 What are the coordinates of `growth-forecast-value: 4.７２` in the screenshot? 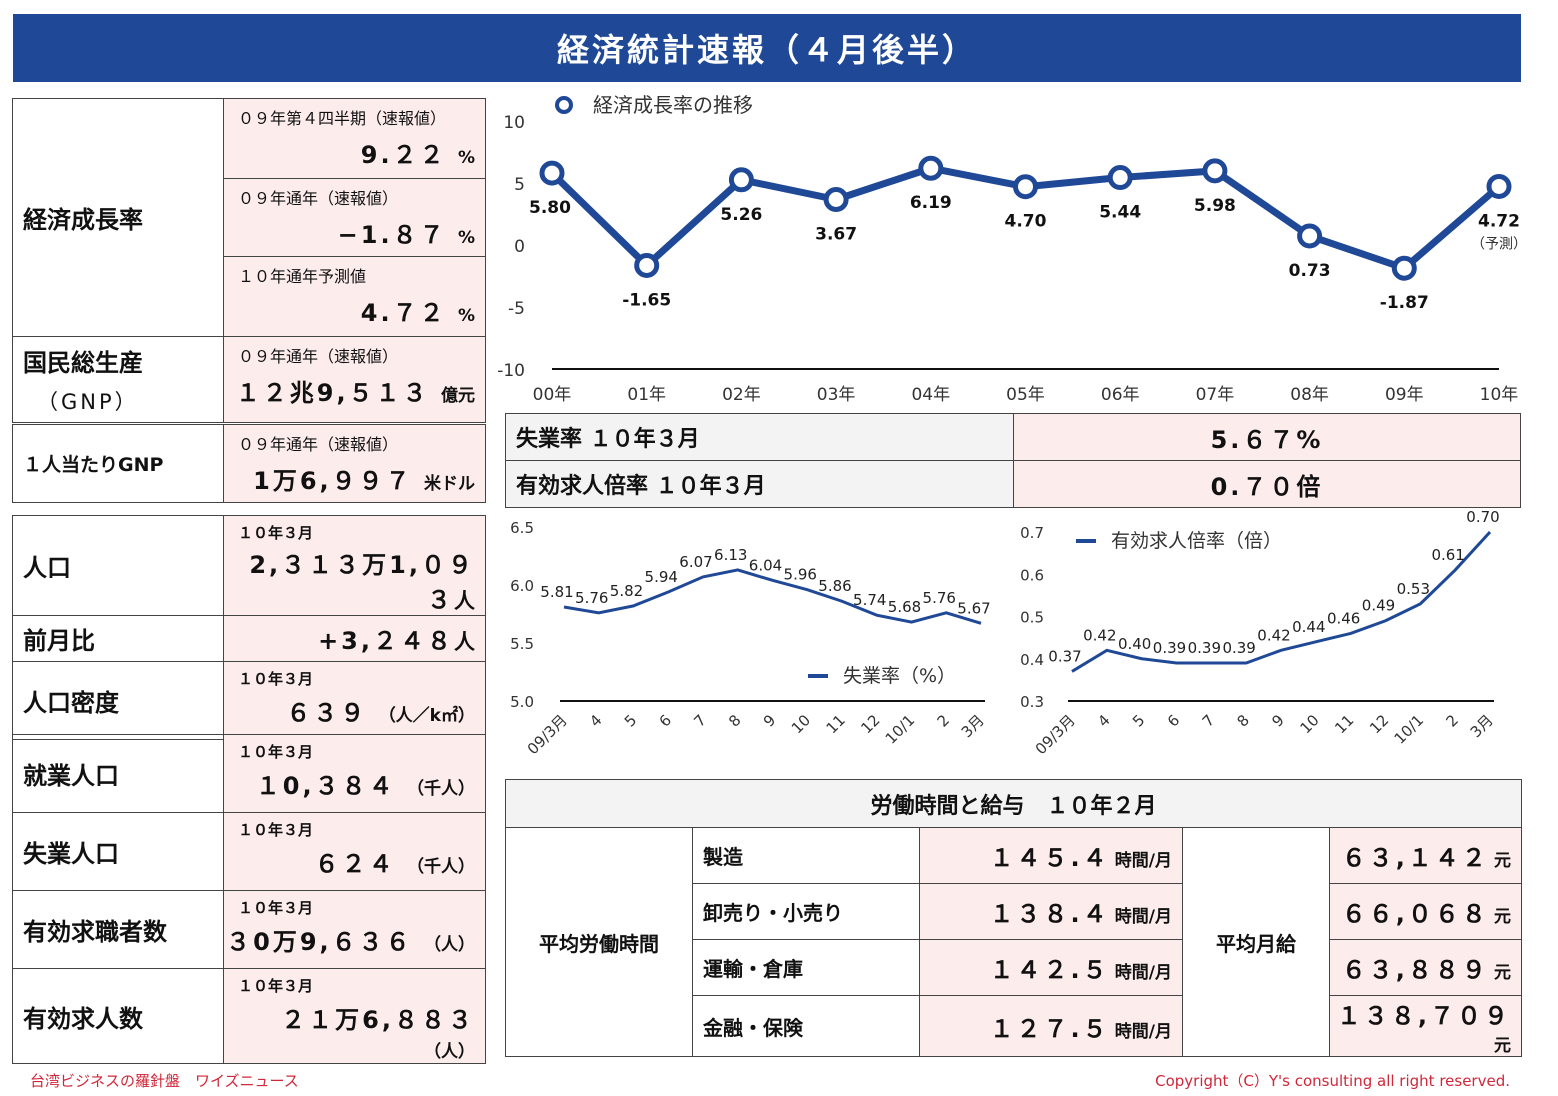 It's located at (403, 313).